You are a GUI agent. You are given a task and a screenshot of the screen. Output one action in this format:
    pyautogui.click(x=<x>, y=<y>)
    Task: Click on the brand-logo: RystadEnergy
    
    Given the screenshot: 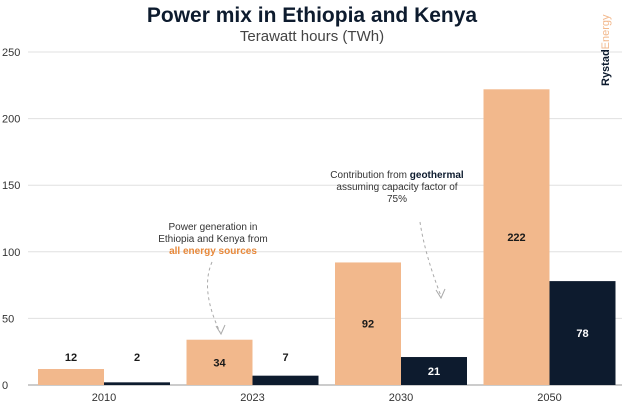 What is the action you would take?
    pyautogui.click(x=606, y=50)
    